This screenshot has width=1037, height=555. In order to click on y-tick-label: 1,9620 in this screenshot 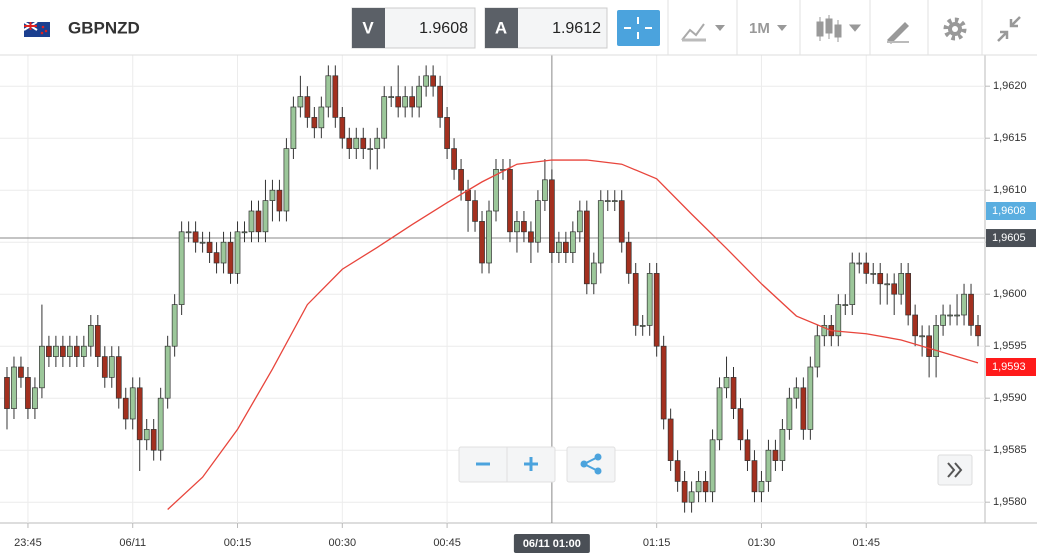, I will do `click(1010, 86)`.